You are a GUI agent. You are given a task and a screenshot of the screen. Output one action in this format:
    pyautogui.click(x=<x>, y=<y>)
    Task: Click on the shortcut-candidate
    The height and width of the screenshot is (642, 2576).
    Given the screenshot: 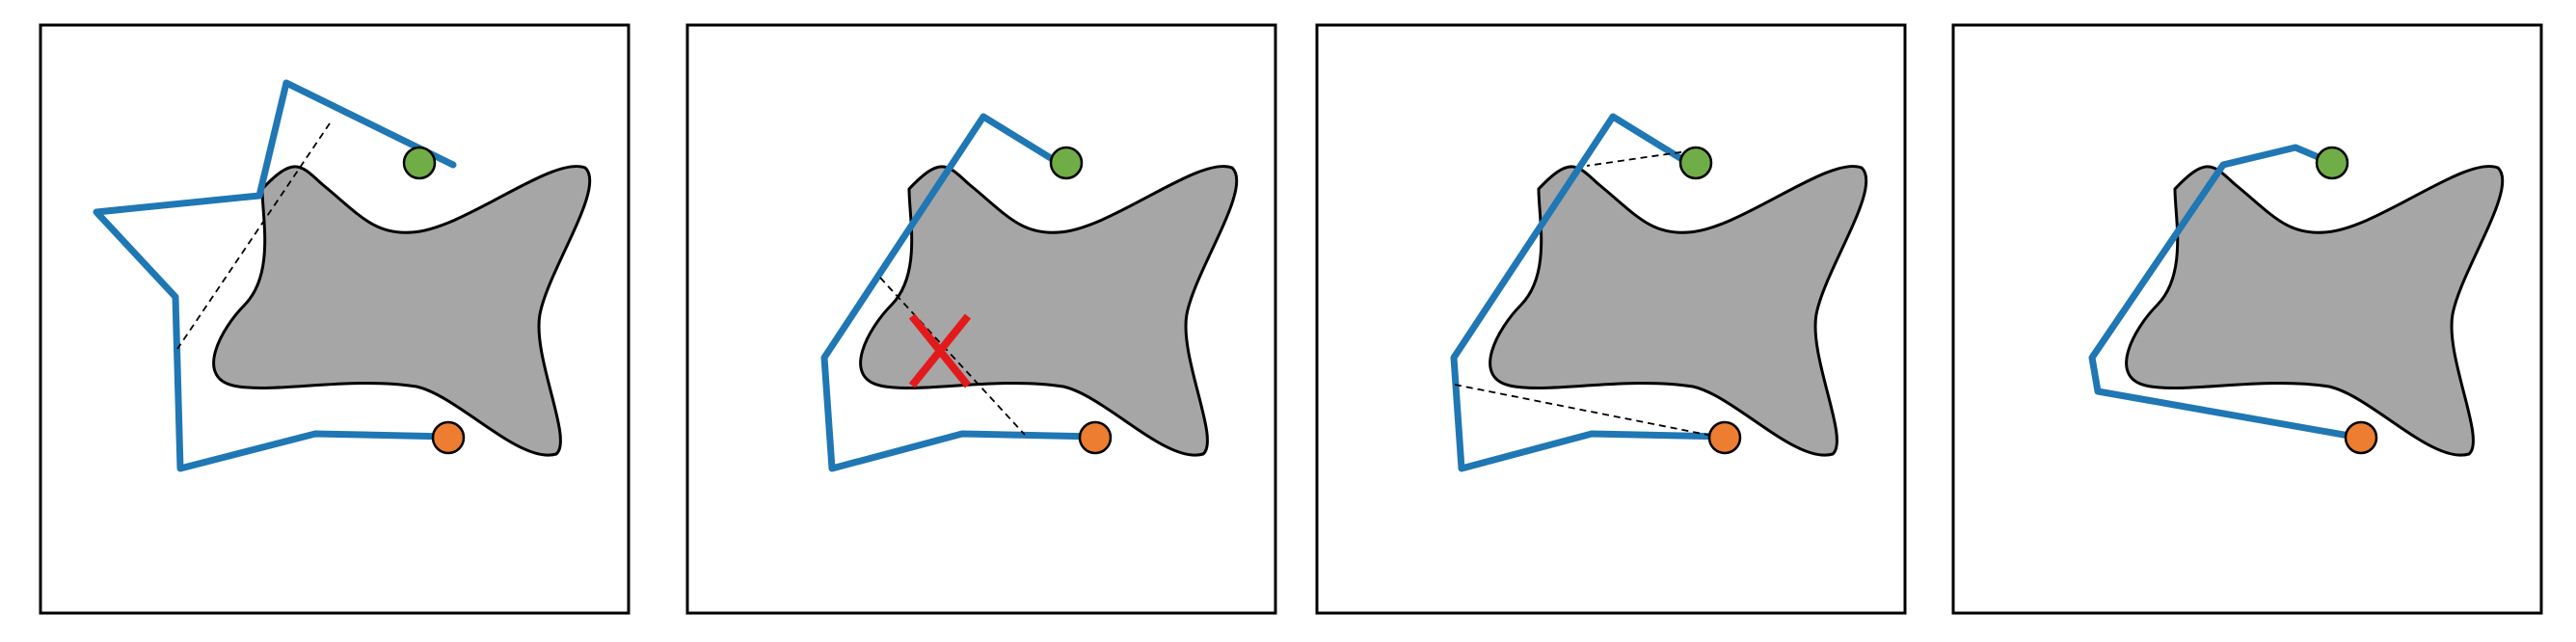 What is the action you would take?
    pyautogui.click(x=953, y=357)
    